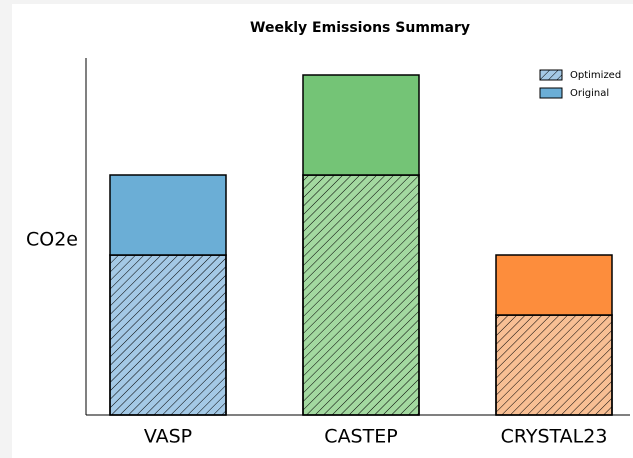  What do you see at coordinates (551, 75) in the screenshot?
I see `legend-hatch` at bounding box center [551, 75].